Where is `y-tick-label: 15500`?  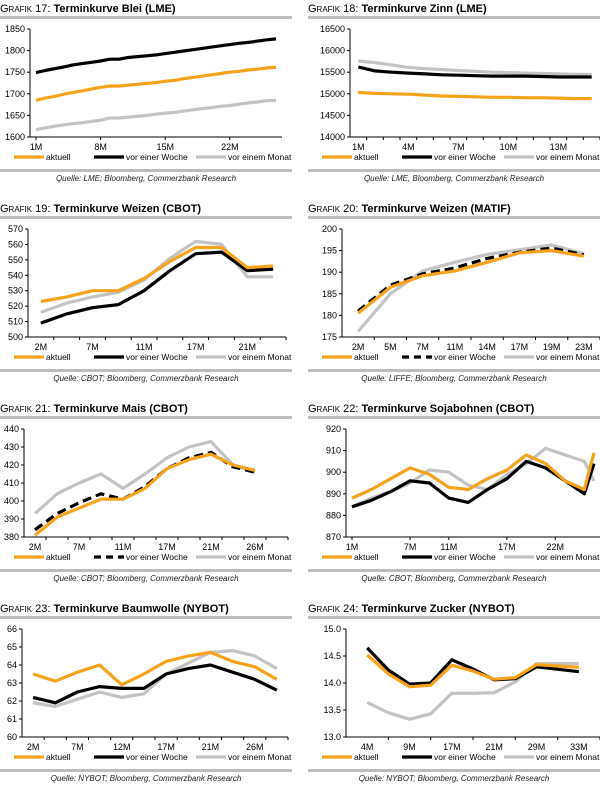 y-tick-label: 15500 is located at coordinates (332, 72).